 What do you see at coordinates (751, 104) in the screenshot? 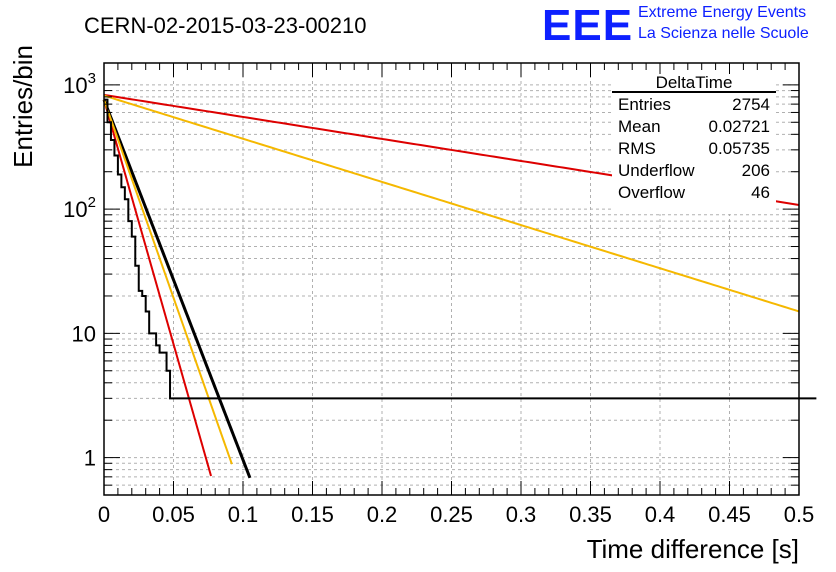
I see `stats-value: 2754` at bounding box center [751, 104].